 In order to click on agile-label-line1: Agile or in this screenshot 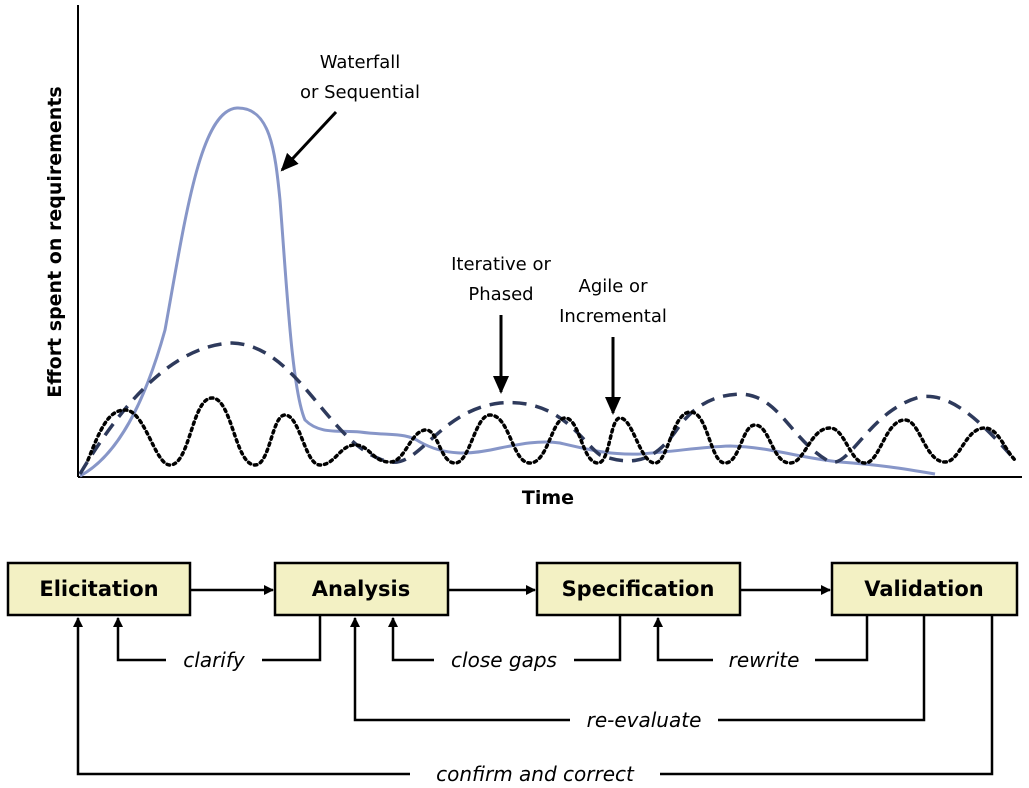, I will do `click(614, 286)`.